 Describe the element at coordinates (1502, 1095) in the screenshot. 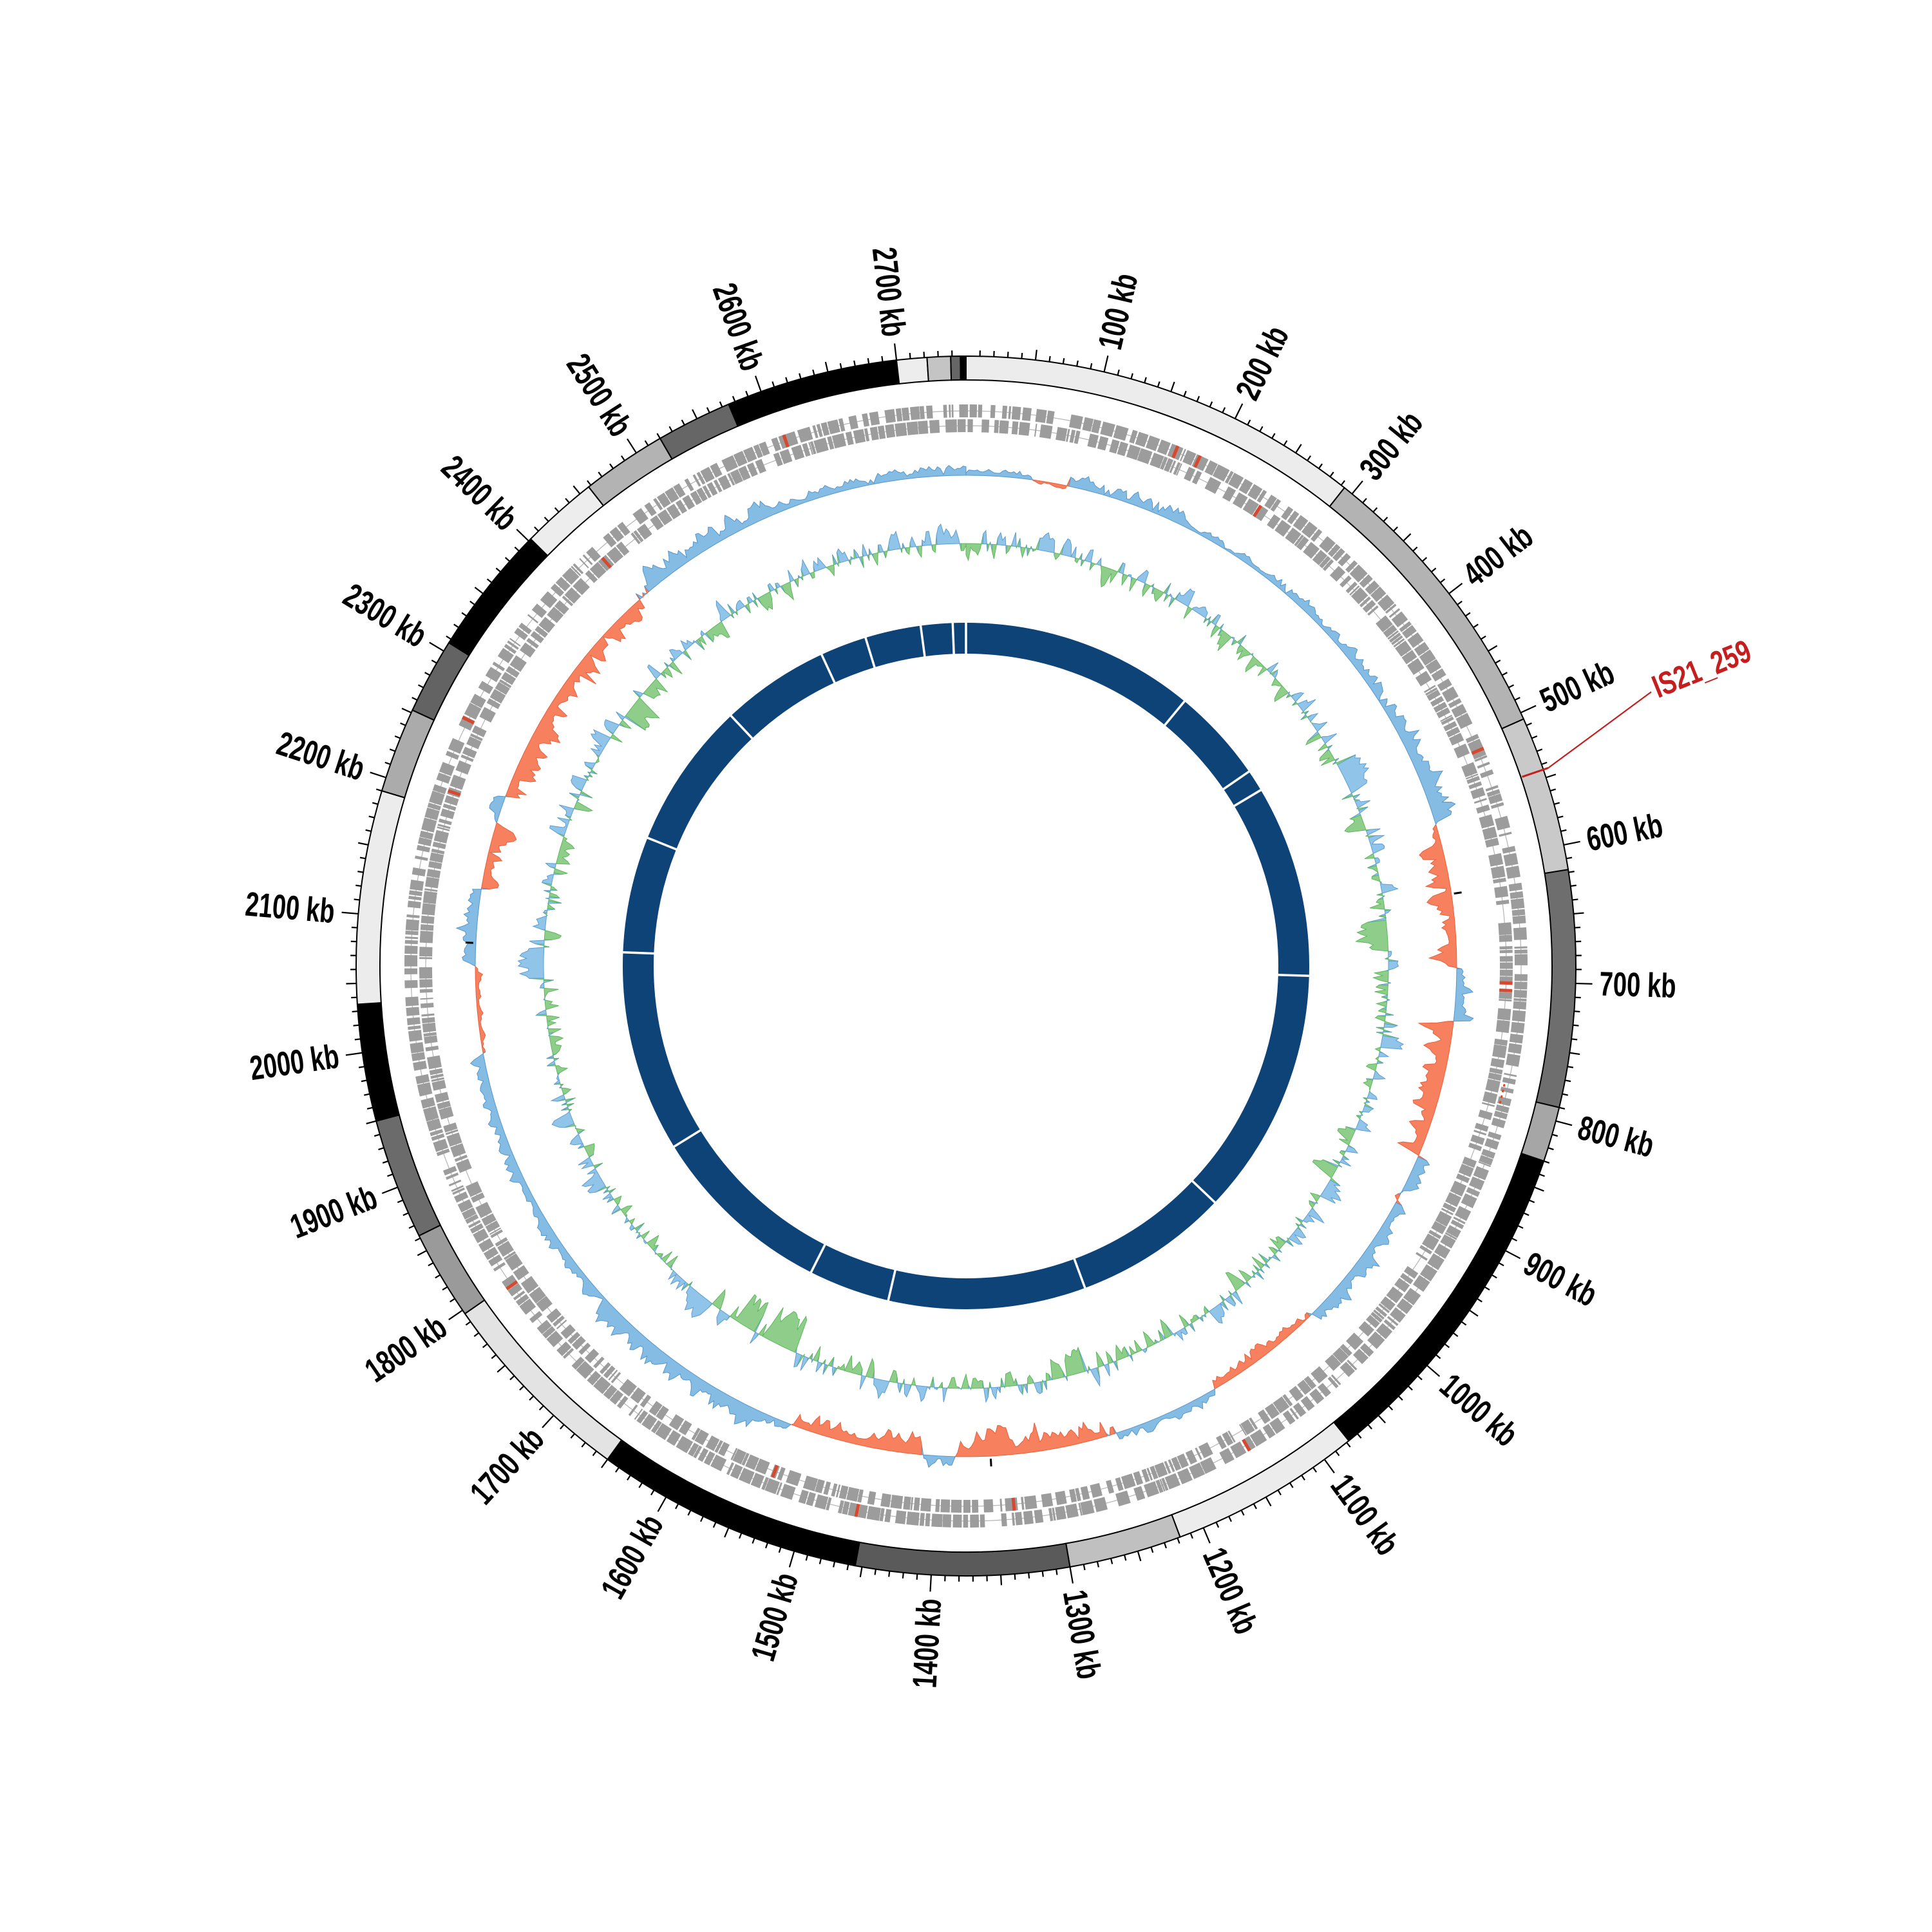

I see `red-dashed-arc` at that location.